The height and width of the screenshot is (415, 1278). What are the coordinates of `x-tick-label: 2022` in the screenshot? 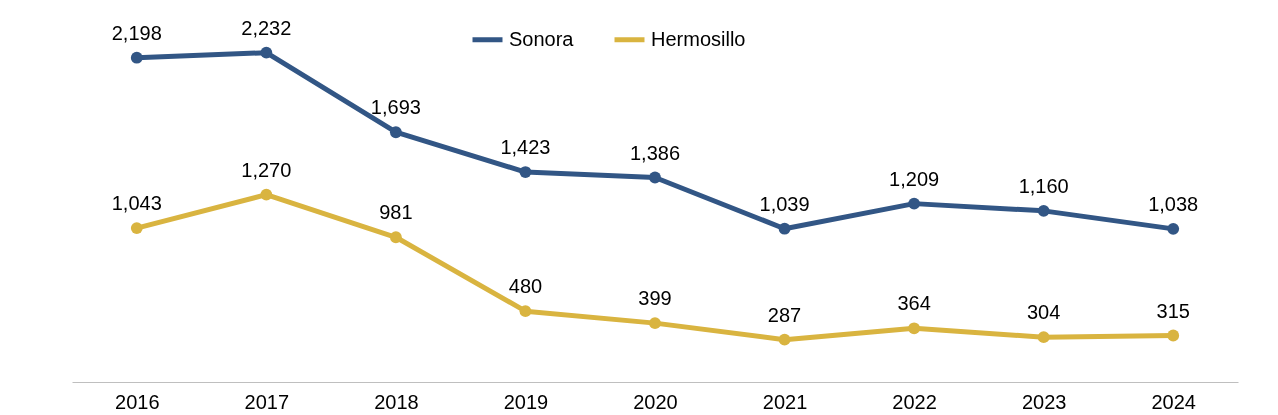 It's located at (914, 401).